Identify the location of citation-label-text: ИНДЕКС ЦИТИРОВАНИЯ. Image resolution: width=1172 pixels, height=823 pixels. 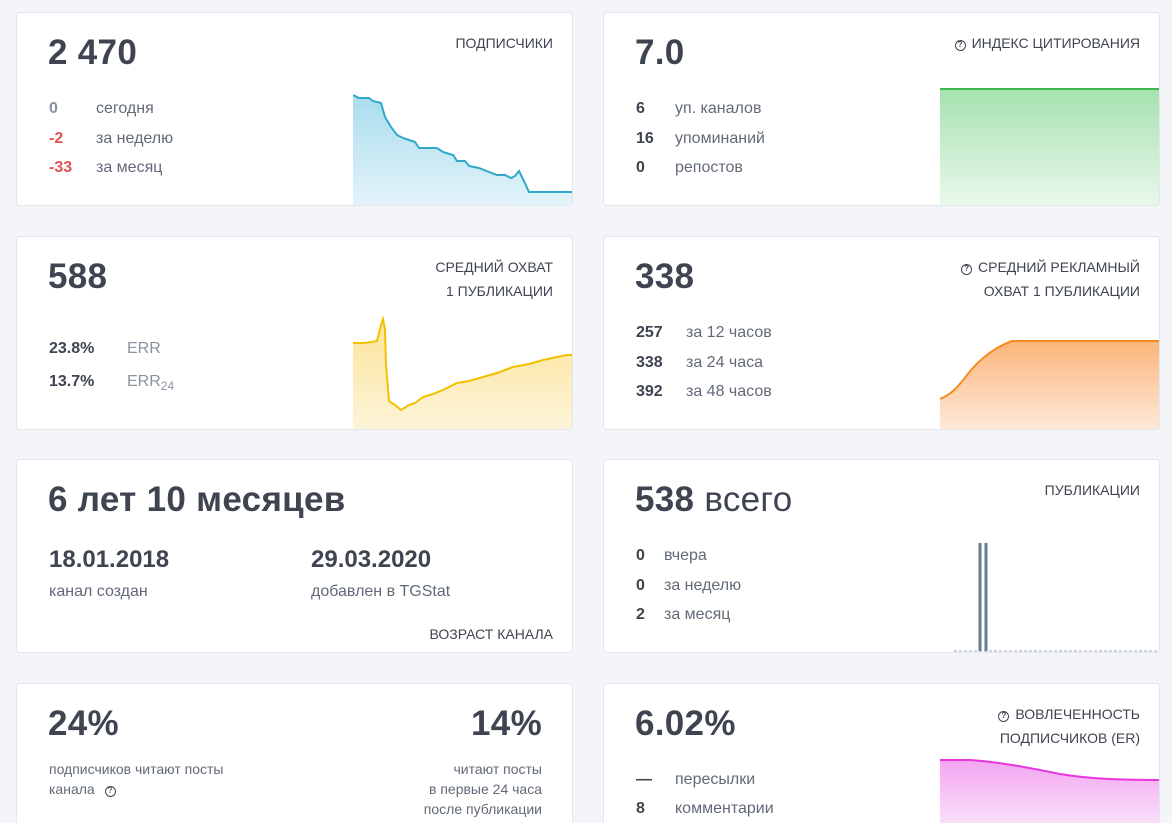
(1055, 43).